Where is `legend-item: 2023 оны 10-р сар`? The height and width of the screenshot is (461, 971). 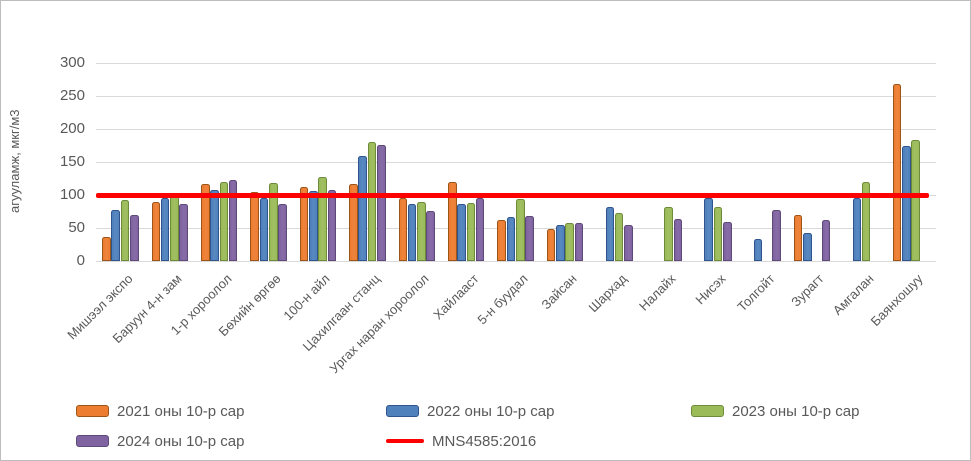 legend-item: 2023 оны 10-р сар is located at coordinates (775, 411).